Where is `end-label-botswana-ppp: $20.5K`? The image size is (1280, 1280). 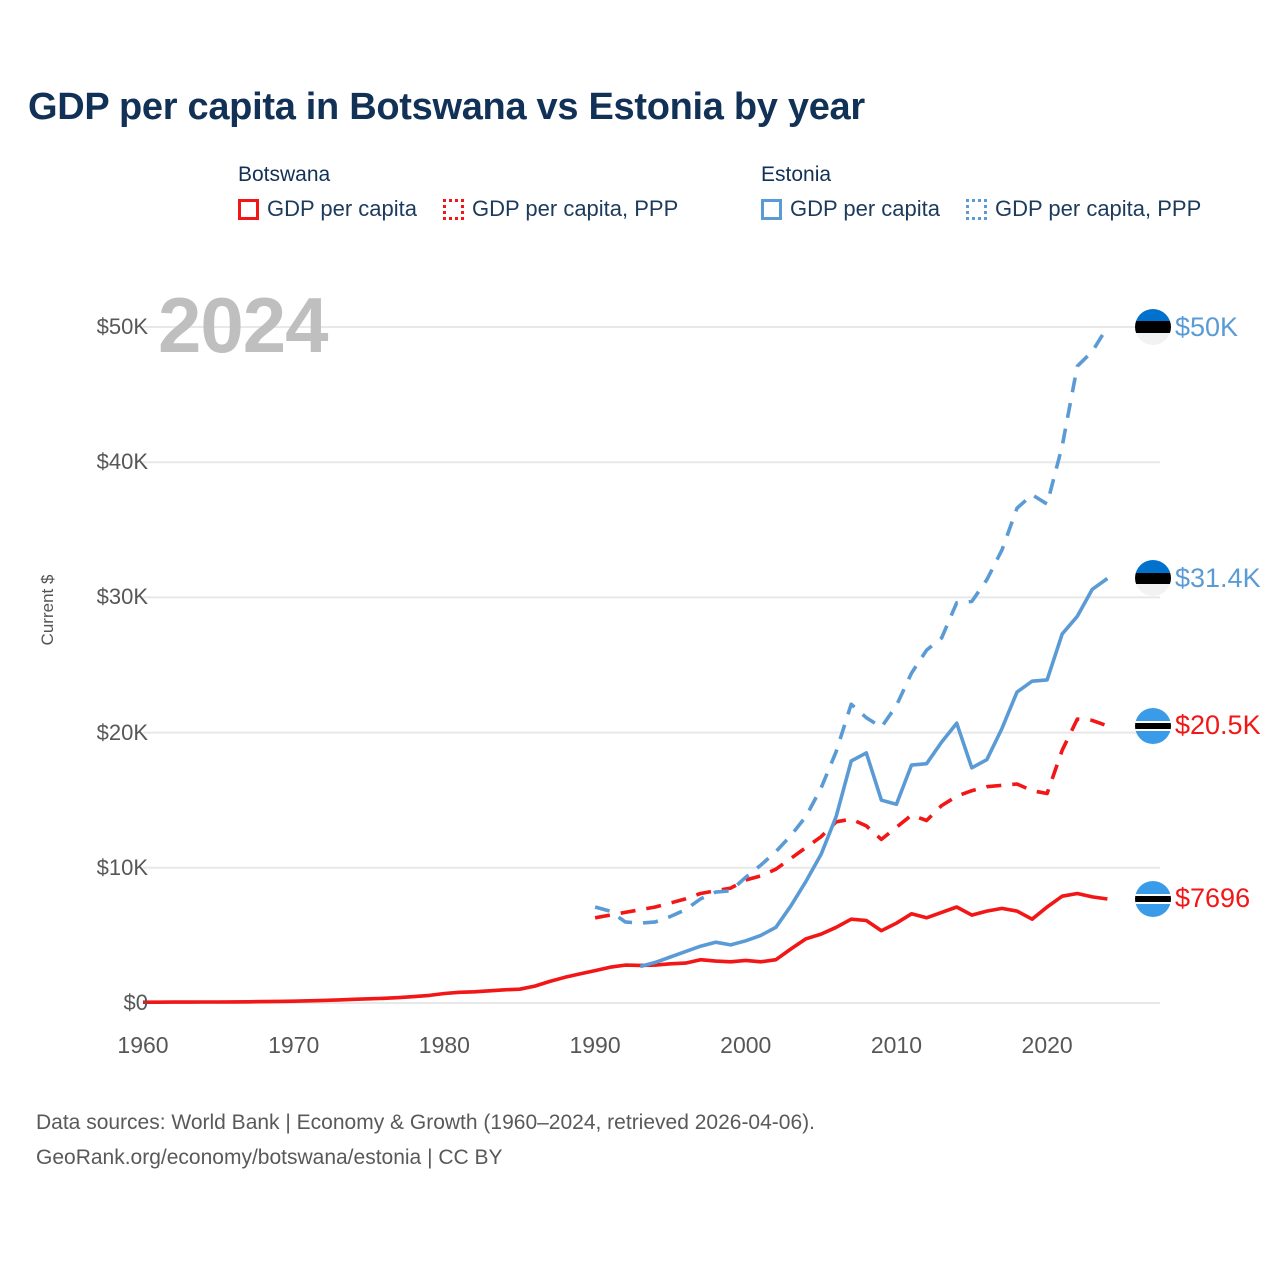
end-label-botswana-ppp: $20.5K is located at coordinates (1198, 725).